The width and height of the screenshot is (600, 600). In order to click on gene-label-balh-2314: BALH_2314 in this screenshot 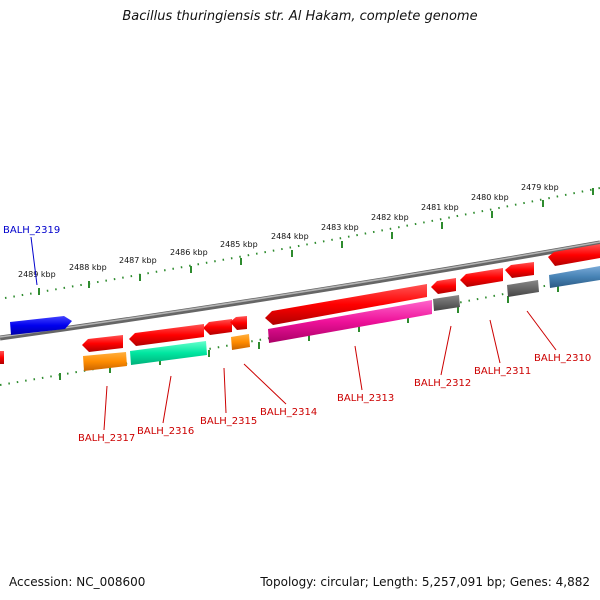, I will do `click(288, 412)`.